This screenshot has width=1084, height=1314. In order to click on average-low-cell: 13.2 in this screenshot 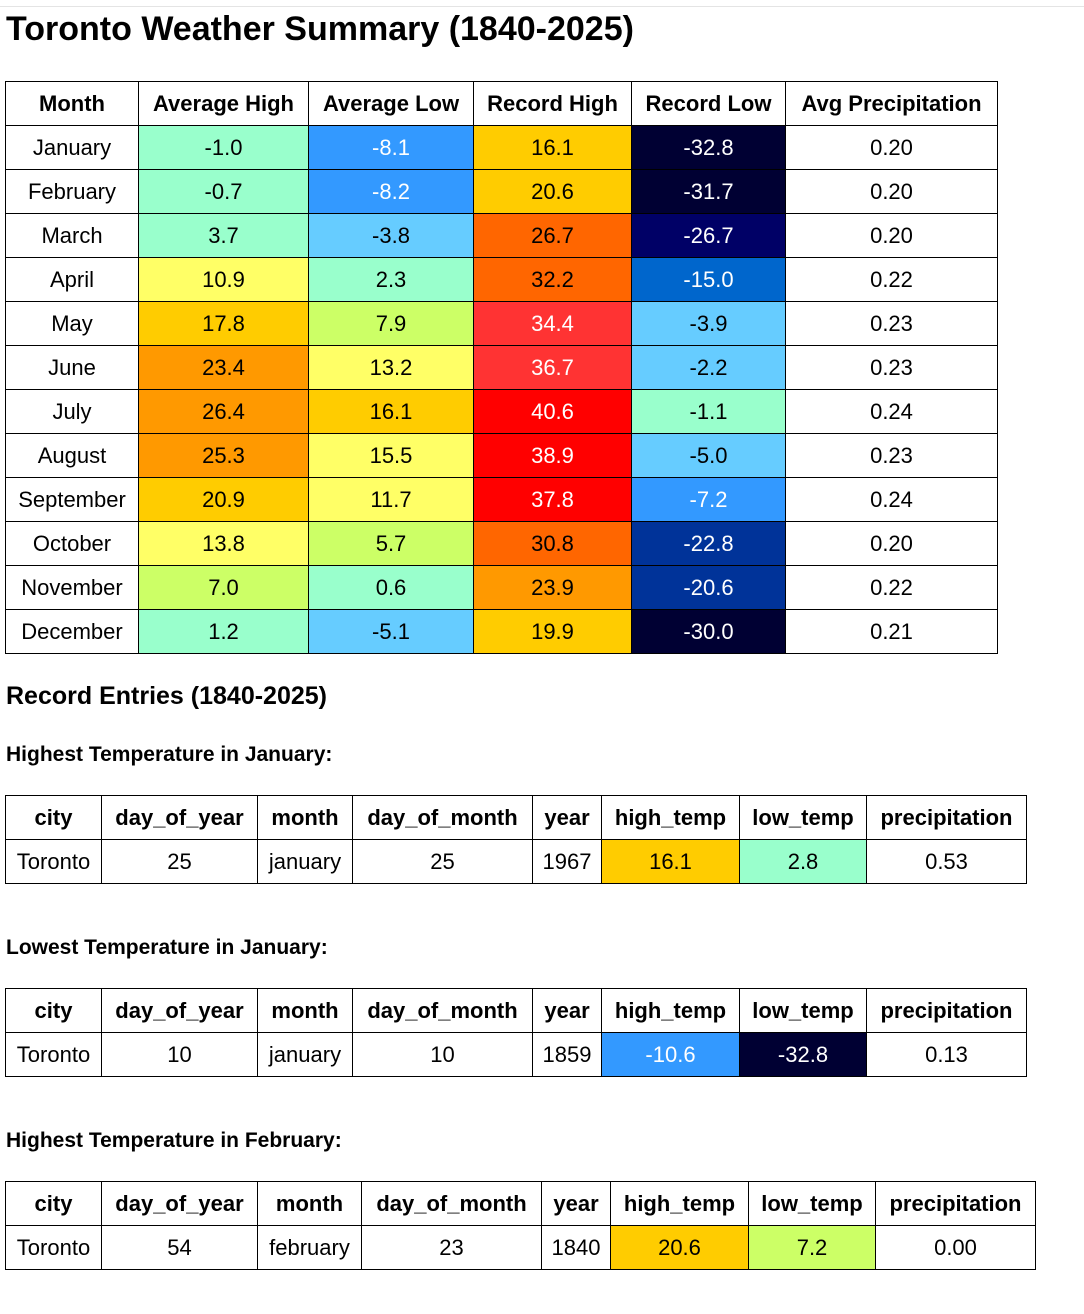, I will do `click(391, 367)`.